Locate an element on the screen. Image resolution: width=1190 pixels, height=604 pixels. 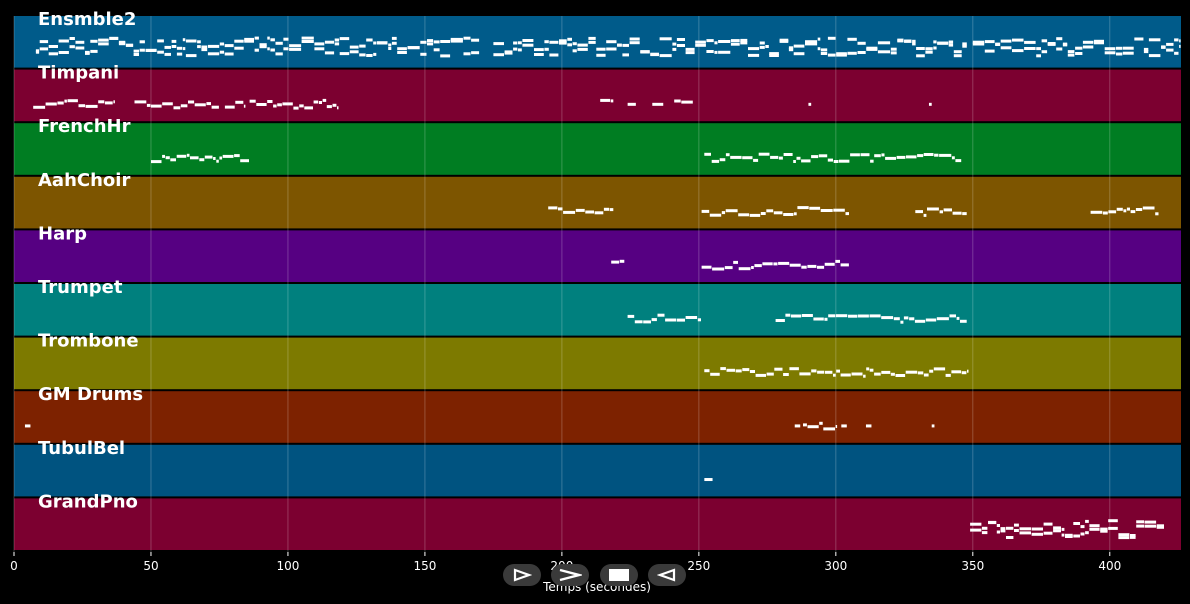
track-label: Trumpet is located at coordinates (80, 287).